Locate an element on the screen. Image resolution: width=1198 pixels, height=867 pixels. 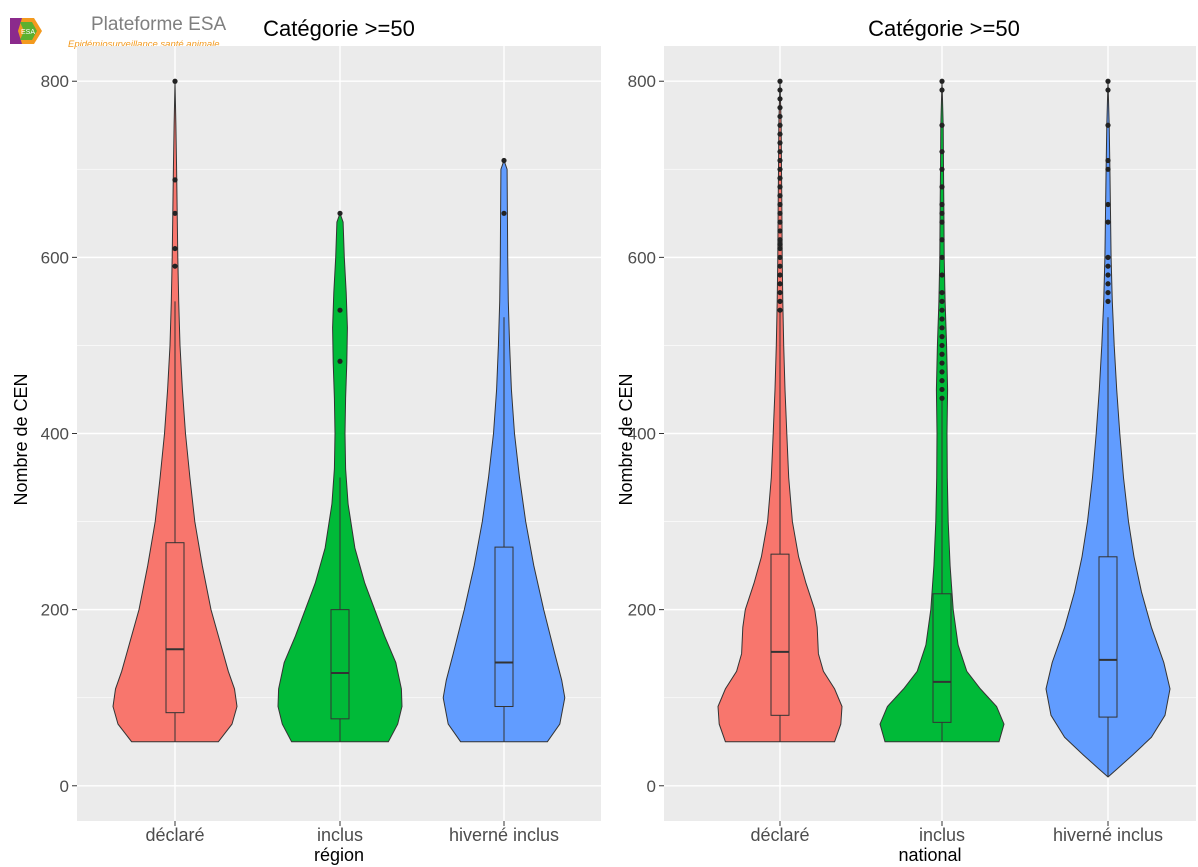
logo-subtitle: Epidémiosurveillance santé animale is located at coordinates (144, 44).